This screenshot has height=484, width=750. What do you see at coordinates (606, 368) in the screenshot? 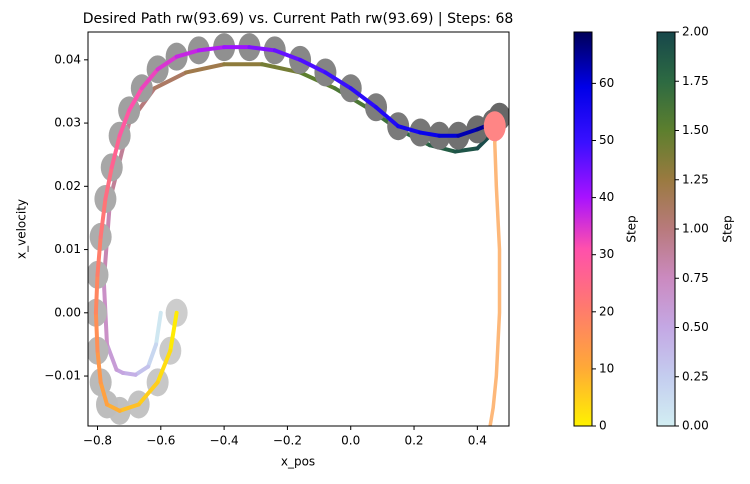
I see `colorbar-tick-label: 10` at bounding box center [606, 368].